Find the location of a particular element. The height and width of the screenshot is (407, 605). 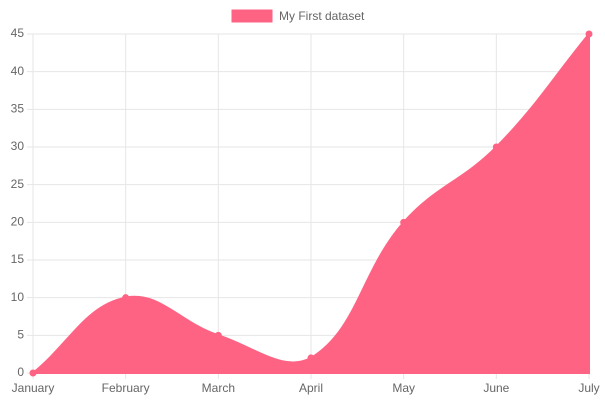

y-tick-label: 20 is located at coordinates (18, 222).